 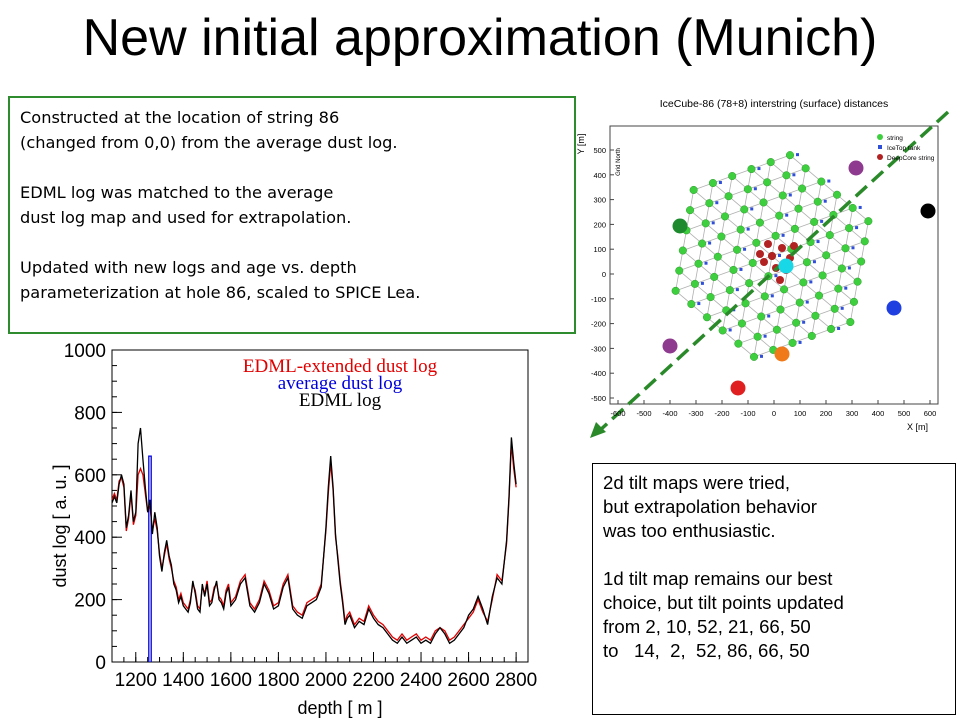 I want to click on map-x-tick-label: 500, so click(x=904, y=413).